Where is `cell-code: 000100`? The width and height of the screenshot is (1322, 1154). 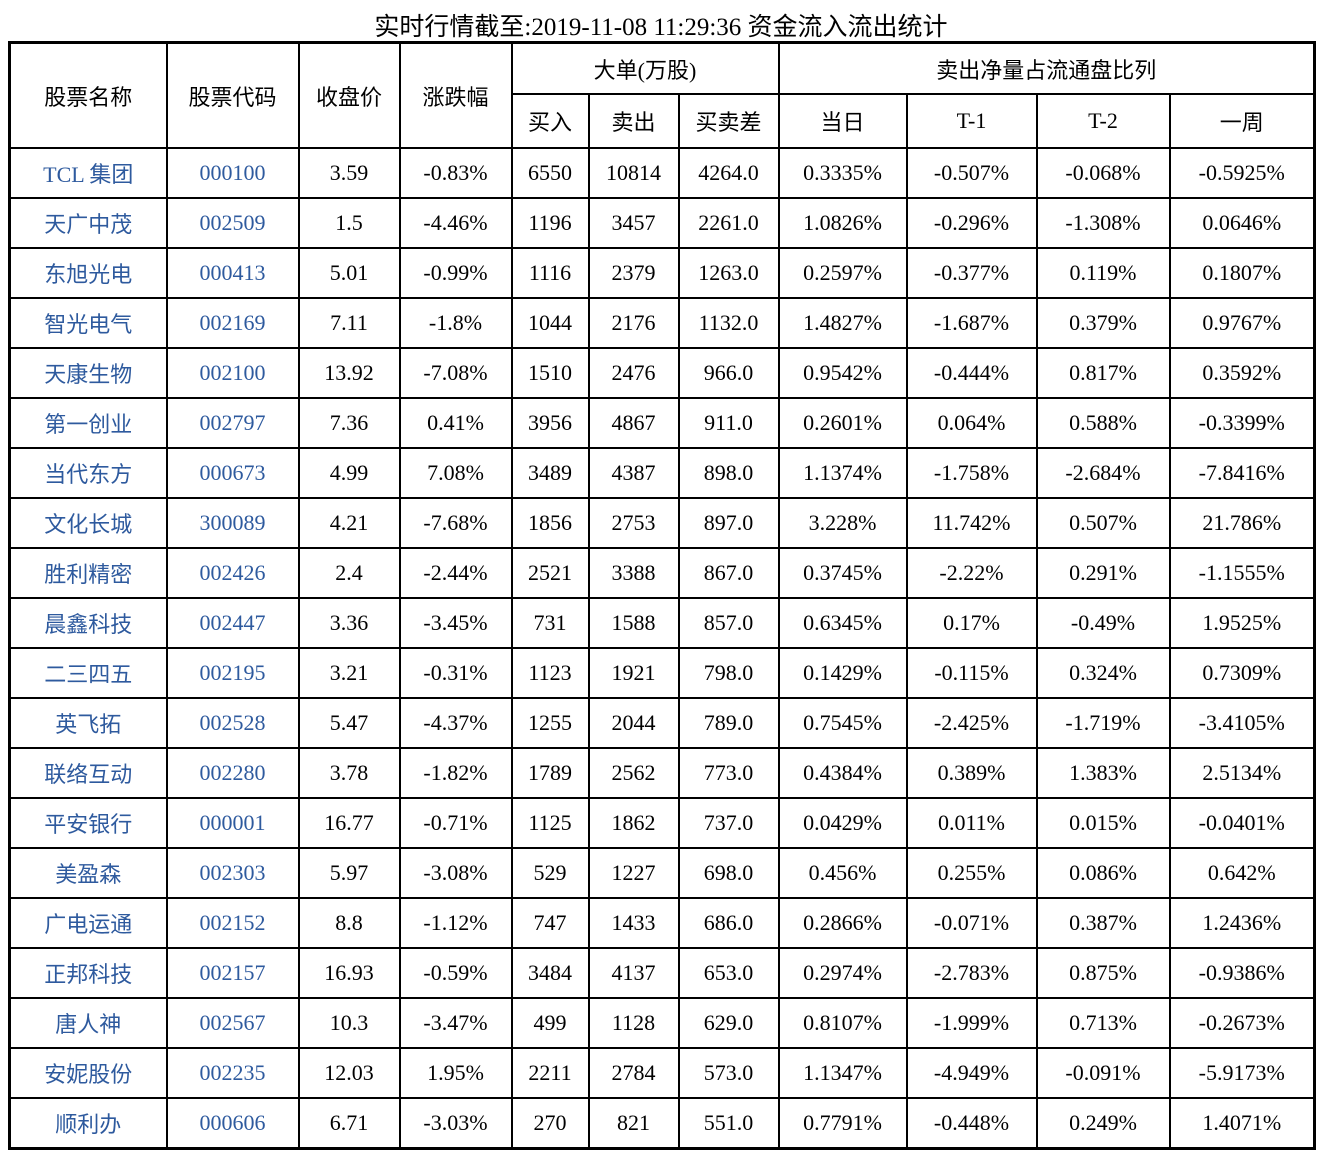 cell-code: 000100 is located at coordinates (232, 173).